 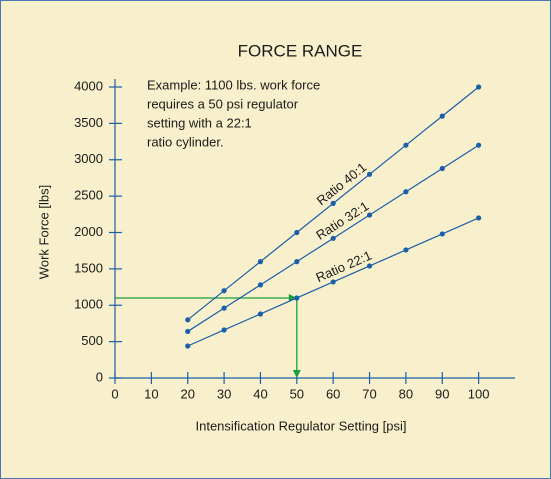 What do you see at coordinates (88, 304) in the screenshot?
I see `y-tick-label: 1000` at bounding box center [88, 304].